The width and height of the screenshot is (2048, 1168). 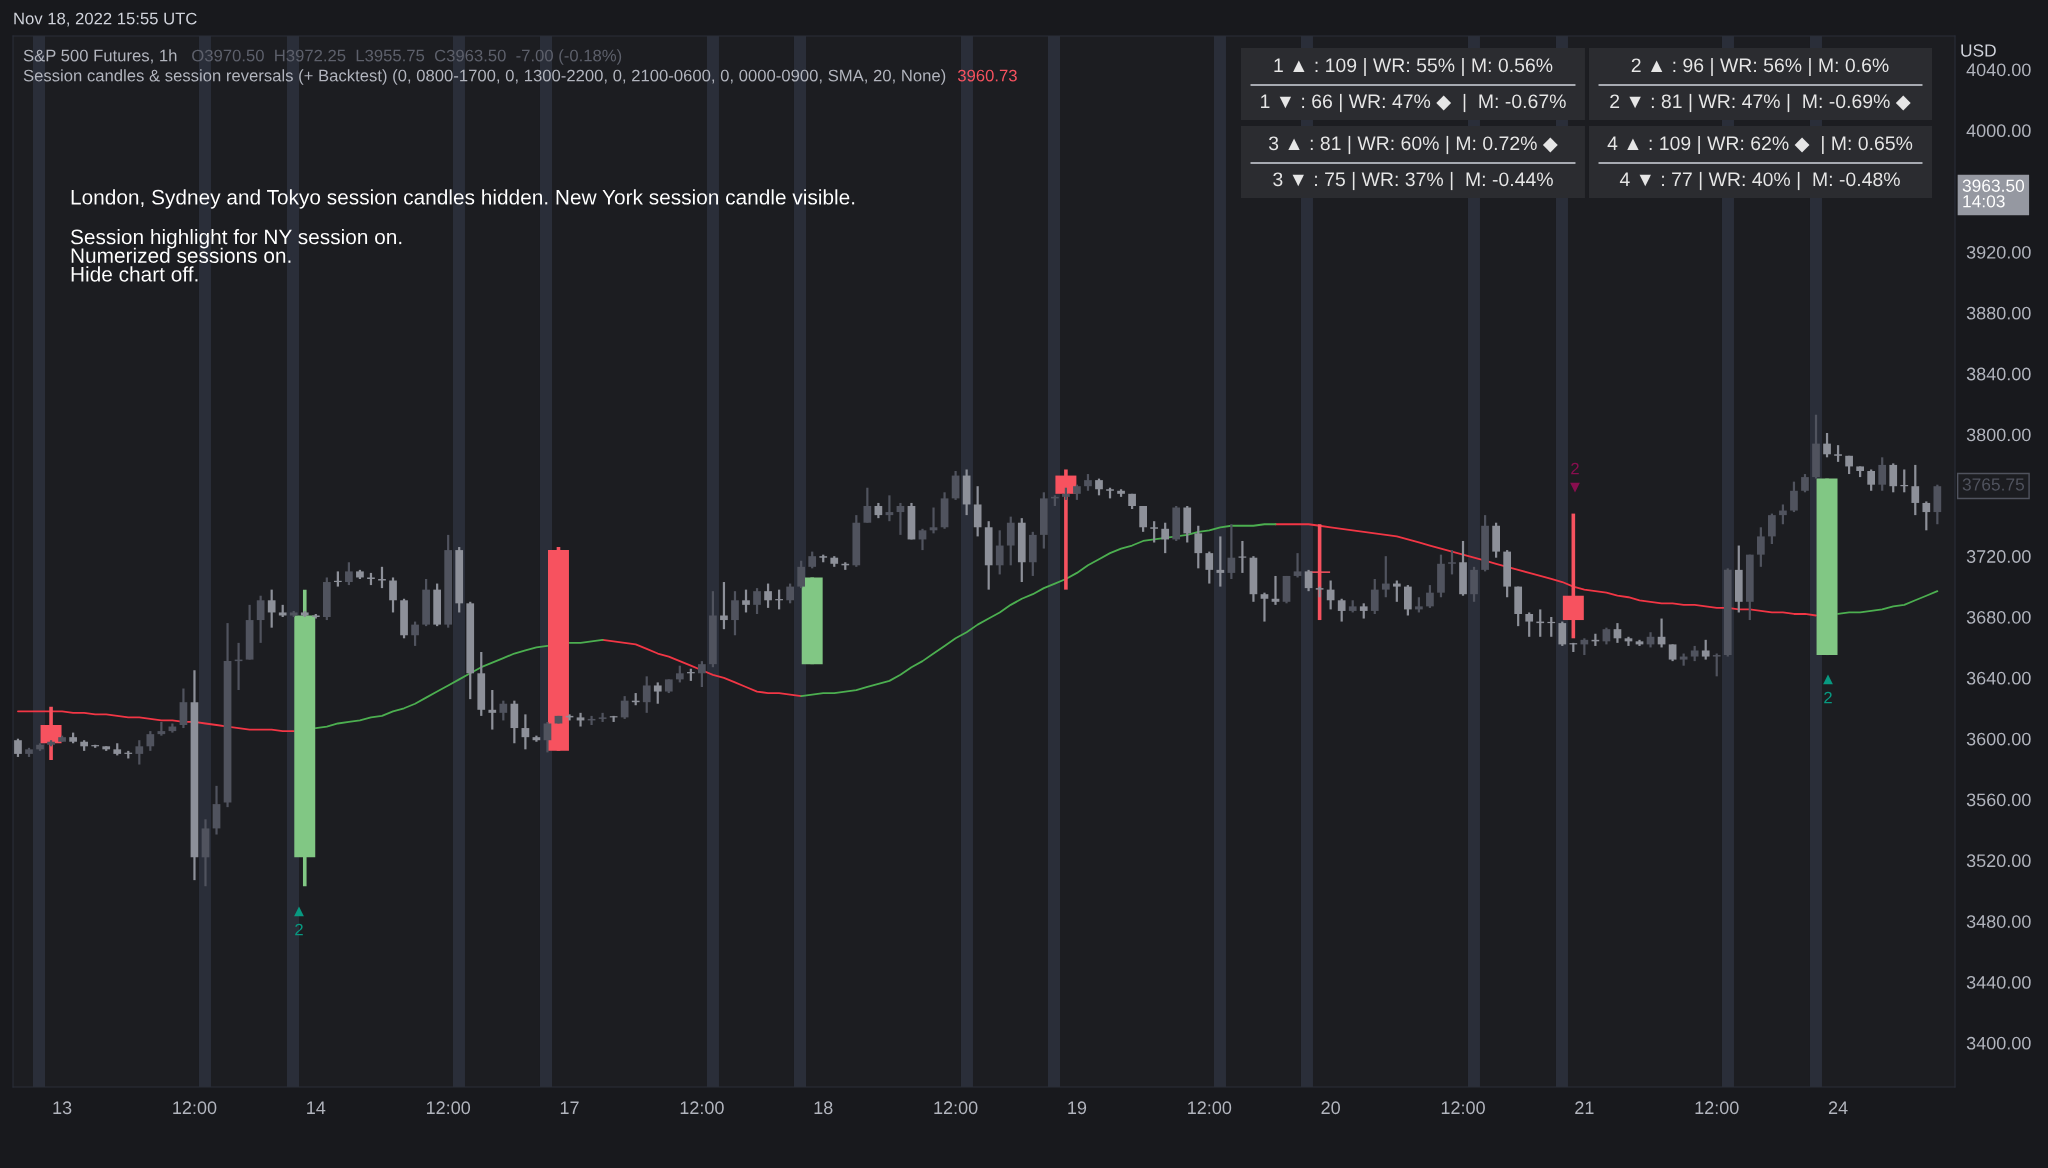 What do you see at coordinates (1998, 252) in the screenshot?
I see `y-tick-label: 3920.00` at bounding box center [1998, 252].